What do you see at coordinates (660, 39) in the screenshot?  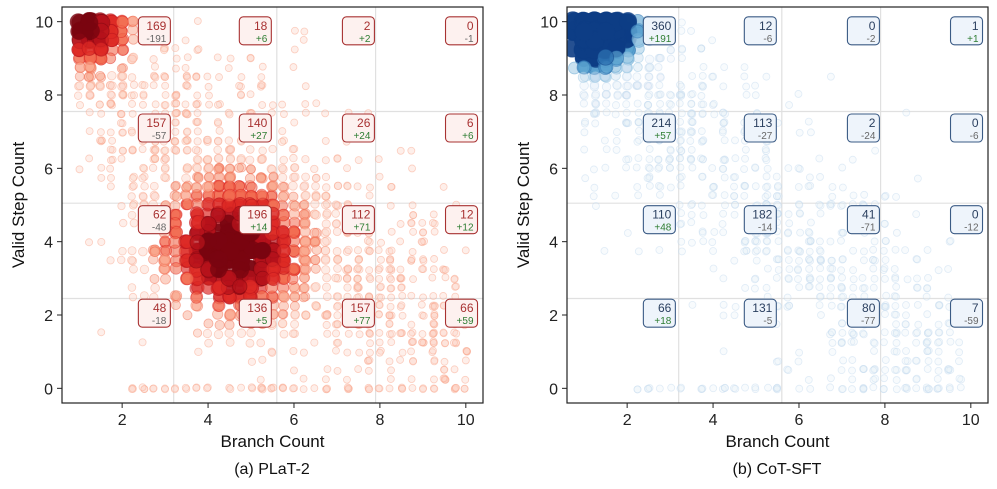 I see `cotsft-annotation-delta: +191` at bounding box center [660, 39].